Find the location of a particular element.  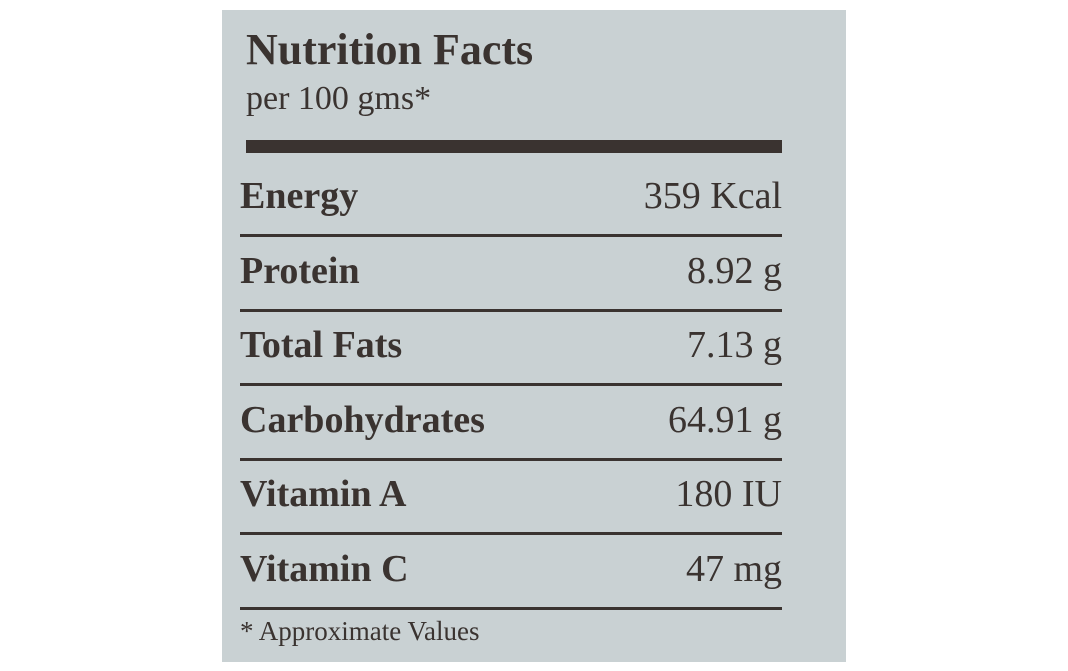

nutrient-row: Total Fats 7.13 g is located at coordinates (511, 347).